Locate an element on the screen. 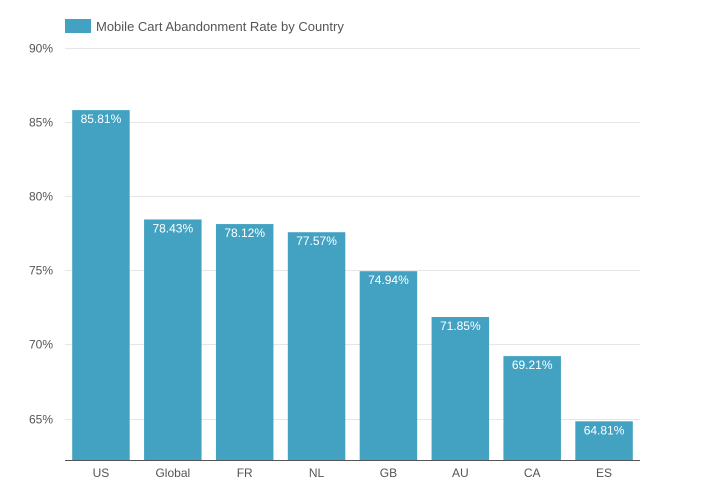 The width and height of the screenshot is (707, 494). y-tick-label: 80% is located at coordinates (41, 197).